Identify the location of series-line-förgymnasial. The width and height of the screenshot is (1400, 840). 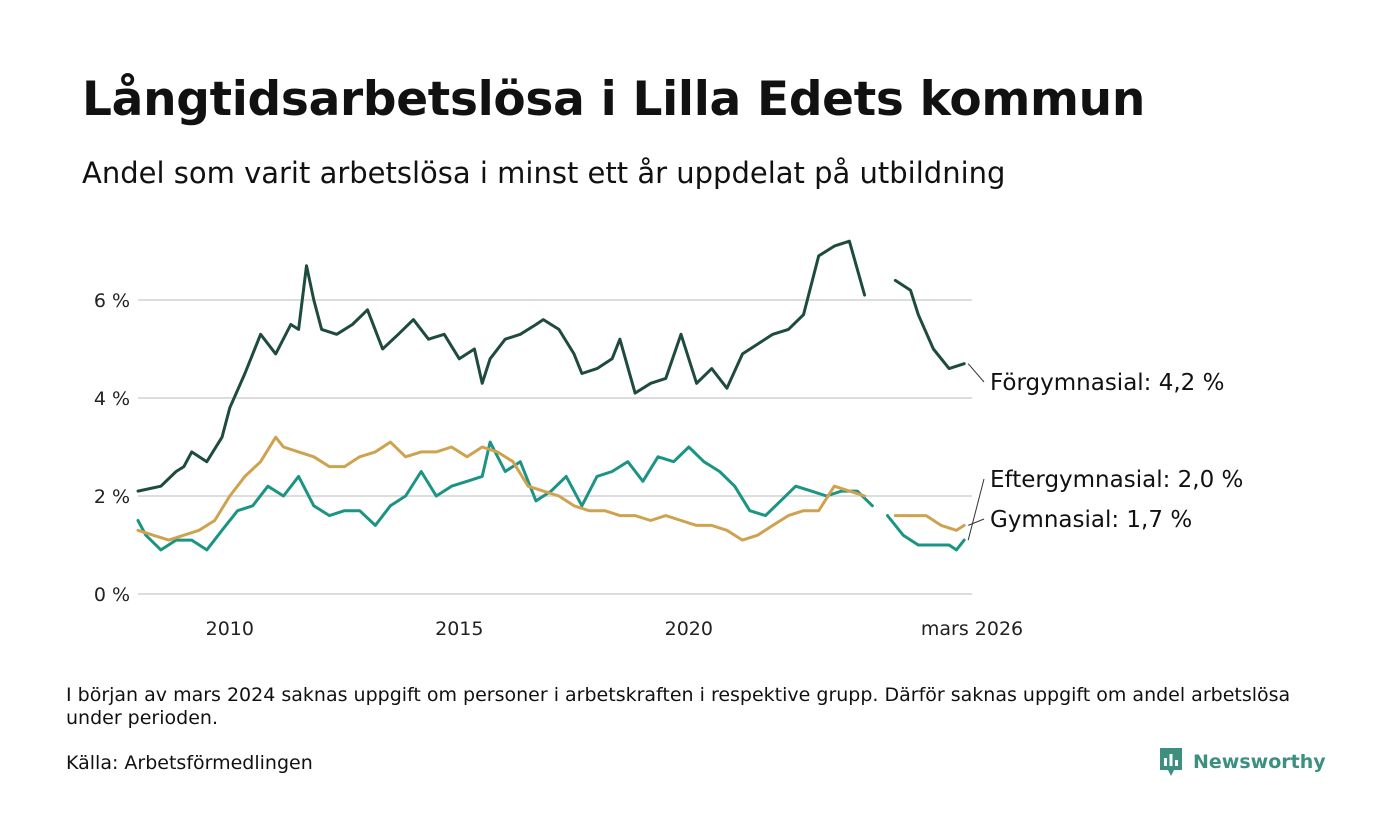
(929, 324).